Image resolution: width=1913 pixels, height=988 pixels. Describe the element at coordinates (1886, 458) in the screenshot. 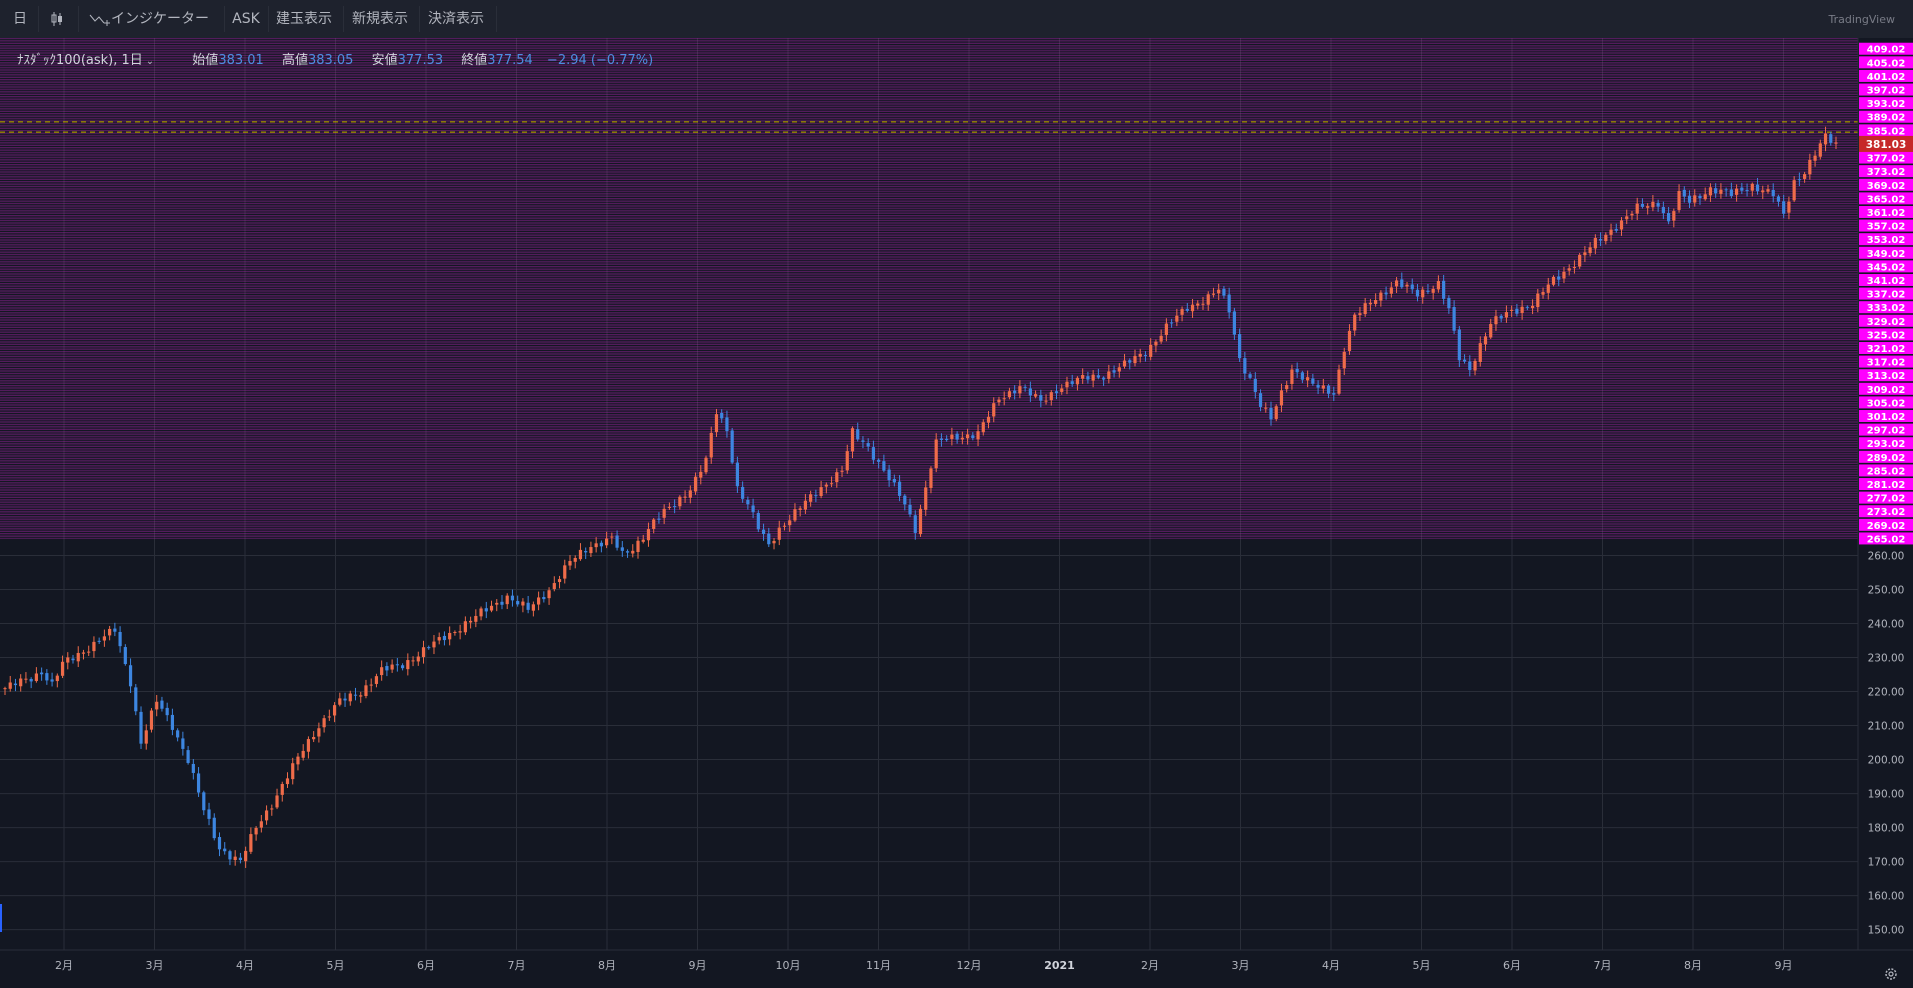

I see `level-label: 289.02` at that location.